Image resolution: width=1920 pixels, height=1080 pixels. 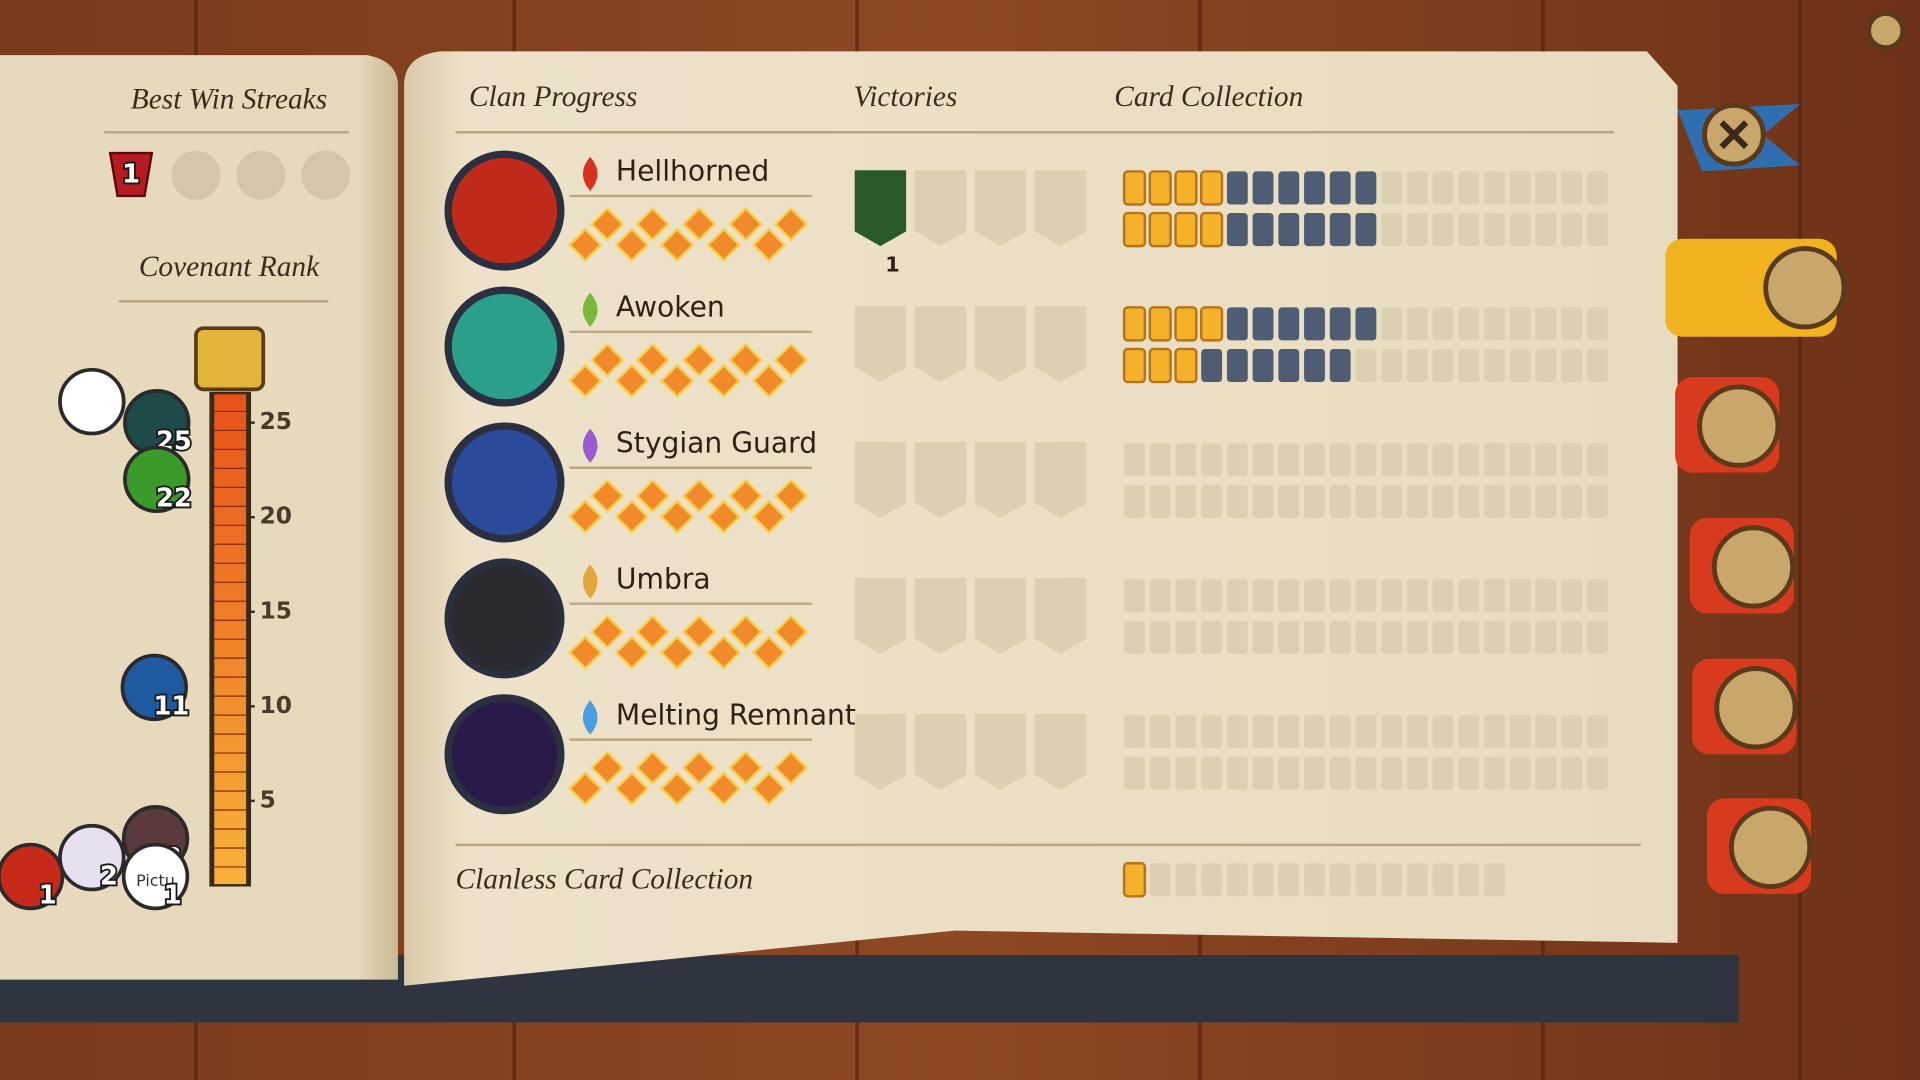 I want to click on avatar-text: Pictu, so click(x=155, y=880).